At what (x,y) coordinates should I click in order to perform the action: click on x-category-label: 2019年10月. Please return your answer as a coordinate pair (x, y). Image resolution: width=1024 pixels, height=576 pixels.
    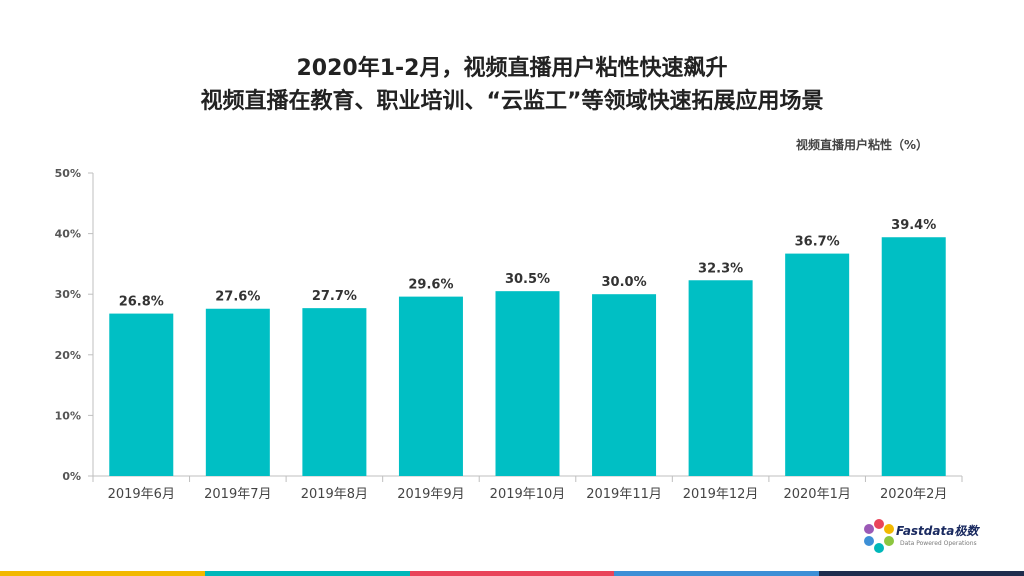
    Looking at the image, I should click on (528, 494).